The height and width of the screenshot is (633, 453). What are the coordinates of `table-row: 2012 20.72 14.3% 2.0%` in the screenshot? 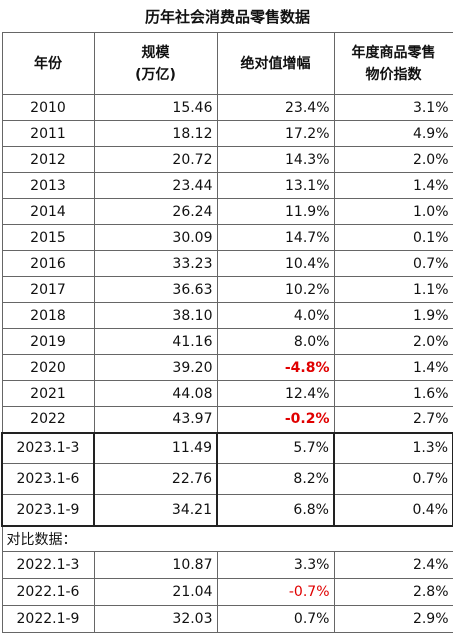 It's located at (227, 159).